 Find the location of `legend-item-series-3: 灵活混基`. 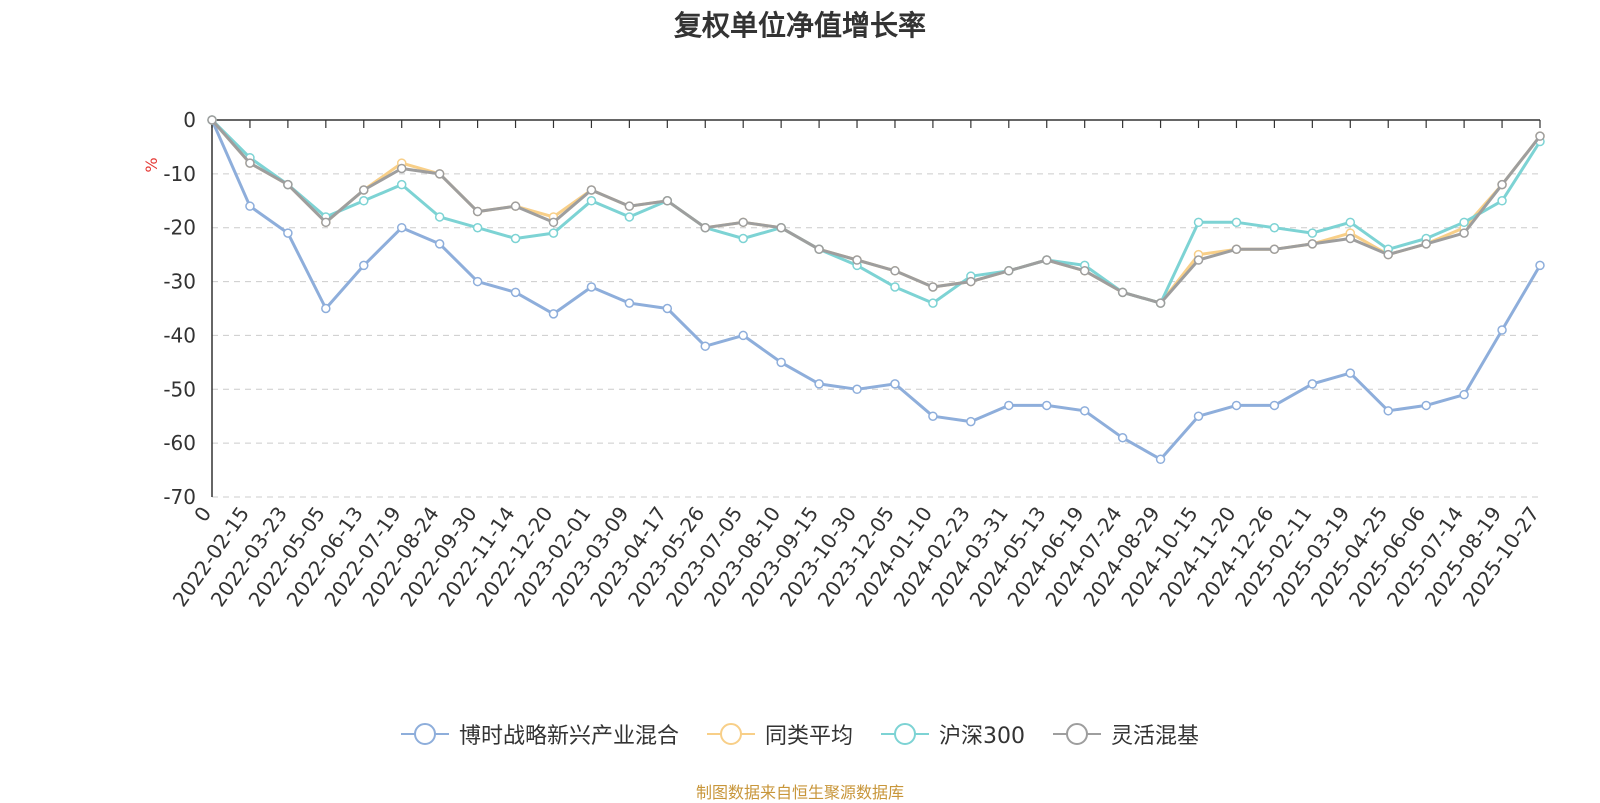

legend-item-series-3: 灵活混基 is located at coordinates (1126, 734).